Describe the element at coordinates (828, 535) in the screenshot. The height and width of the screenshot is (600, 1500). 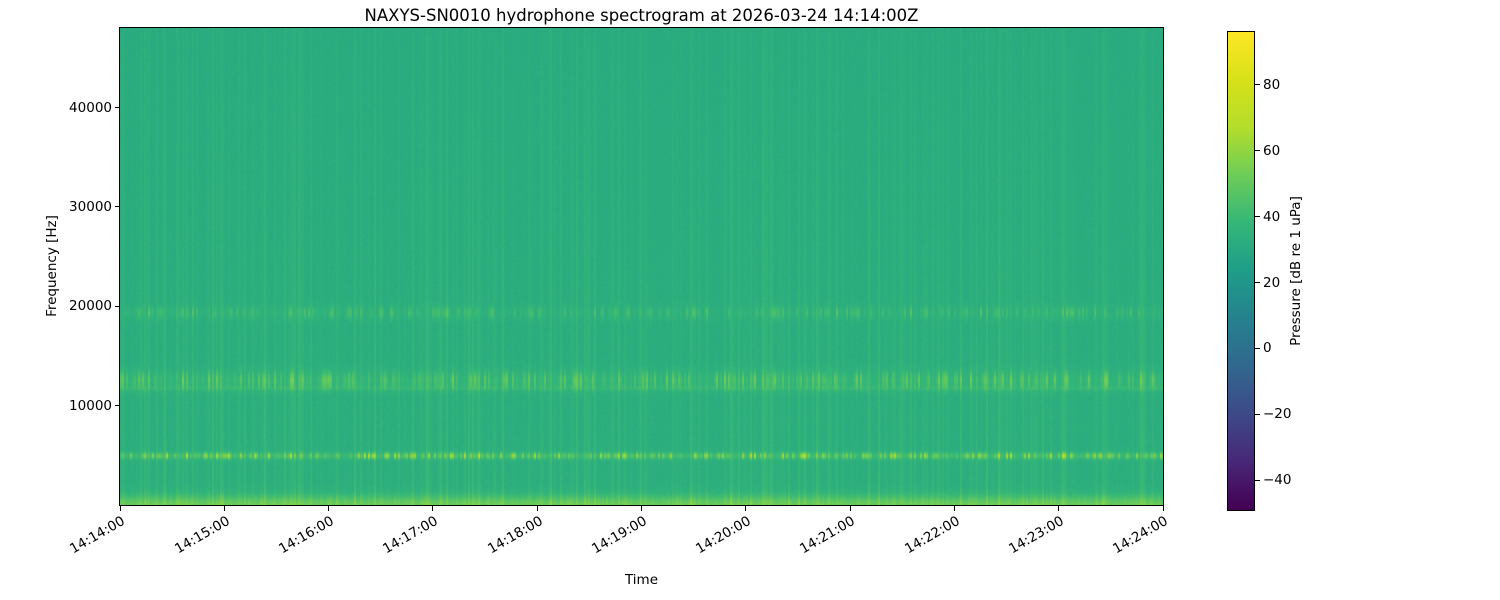
I see `x-tick-label: 14:21:00` at that location.